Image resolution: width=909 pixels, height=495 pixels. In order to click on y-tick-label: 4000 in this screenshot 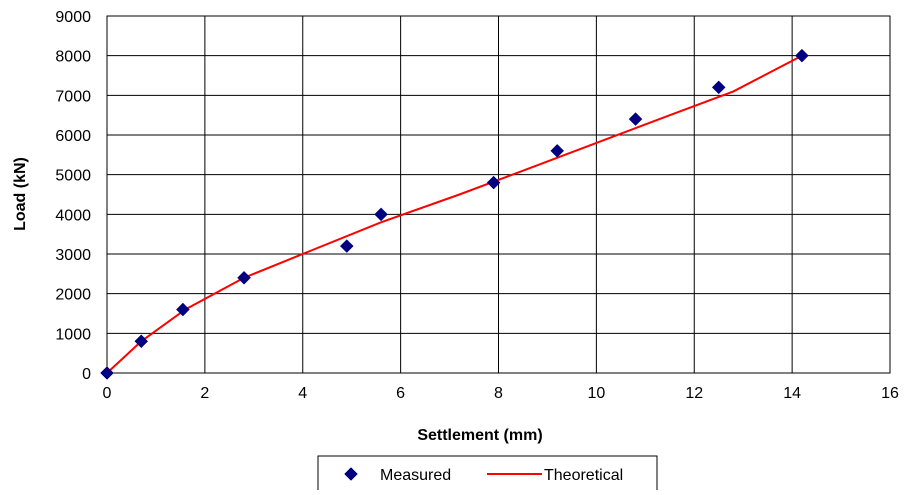, I will do `click(73, 215)`.